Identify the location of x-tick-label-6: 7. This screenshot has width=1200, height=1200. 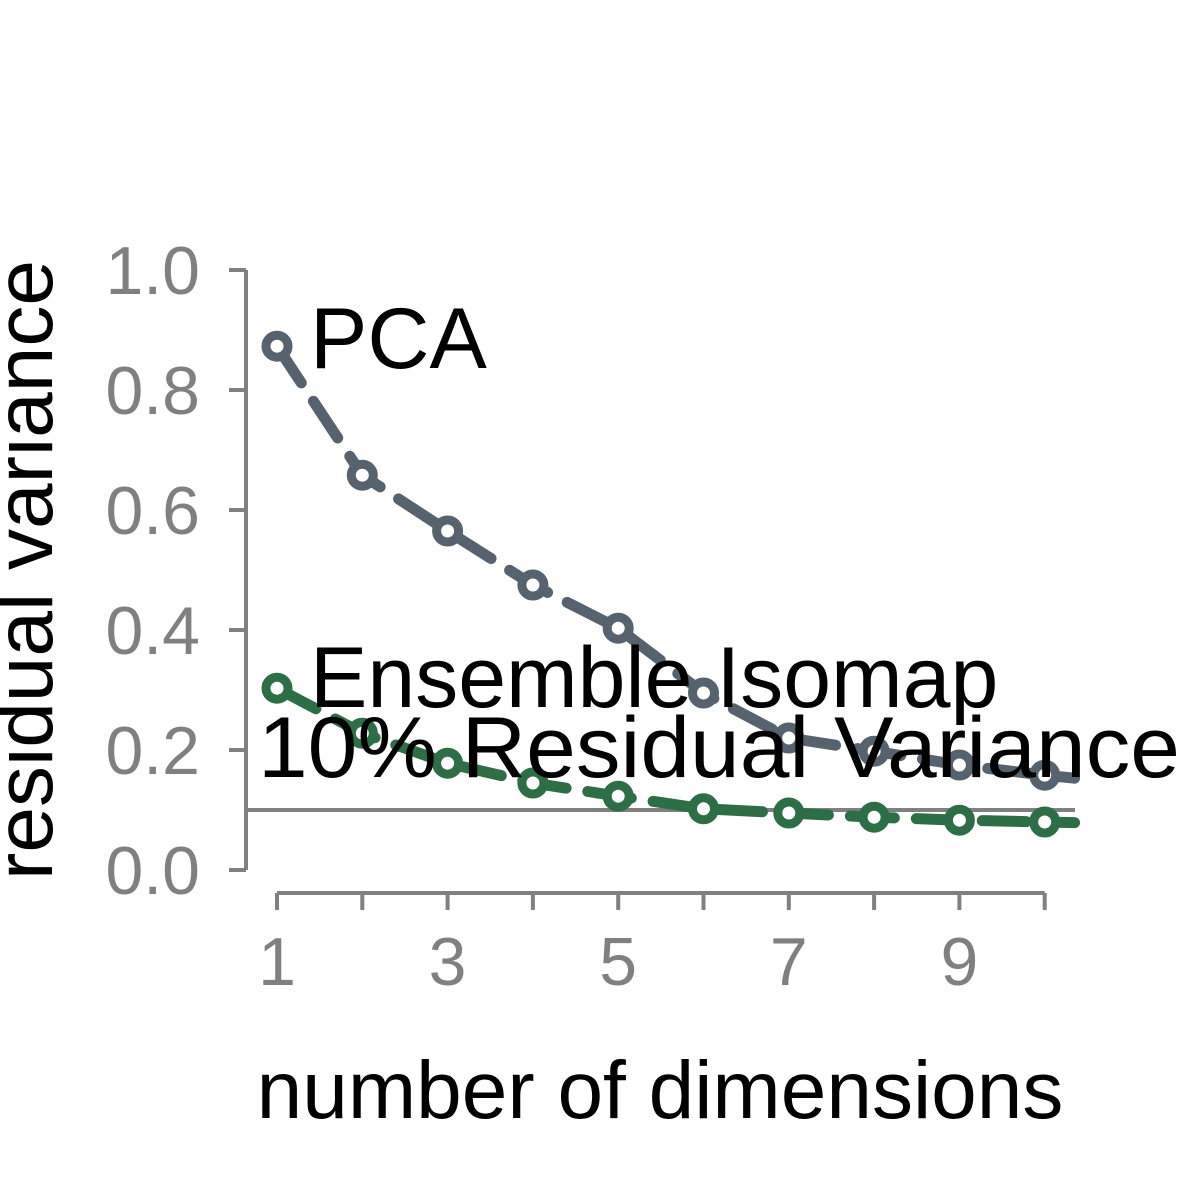
(789, 962).